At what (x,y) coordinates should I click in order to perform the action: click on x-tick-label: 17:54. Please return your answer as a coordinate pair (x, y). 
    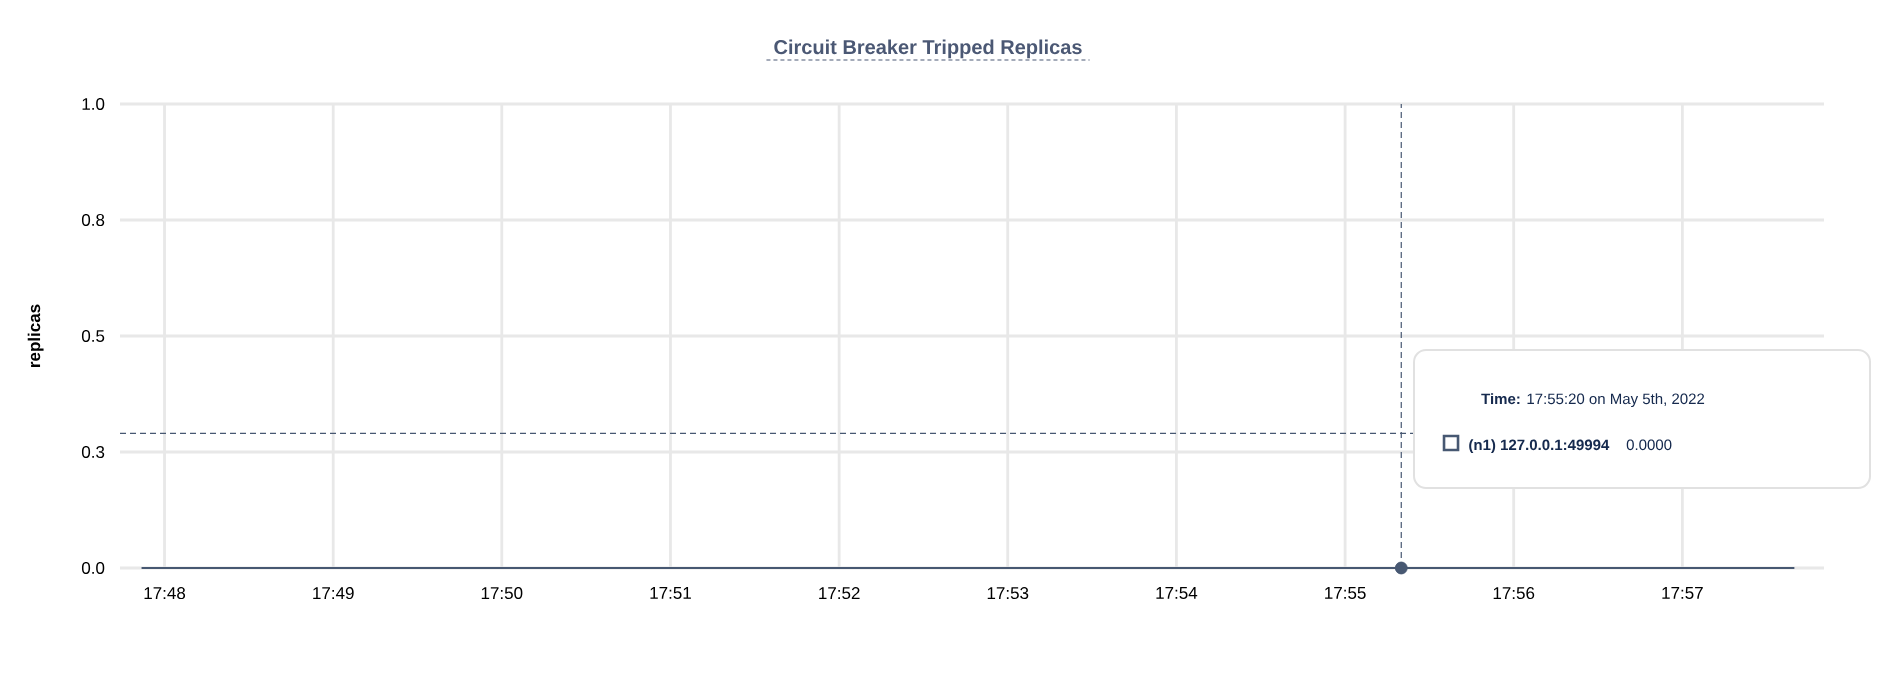
    Looking at the image, I should click on (1177, 593).